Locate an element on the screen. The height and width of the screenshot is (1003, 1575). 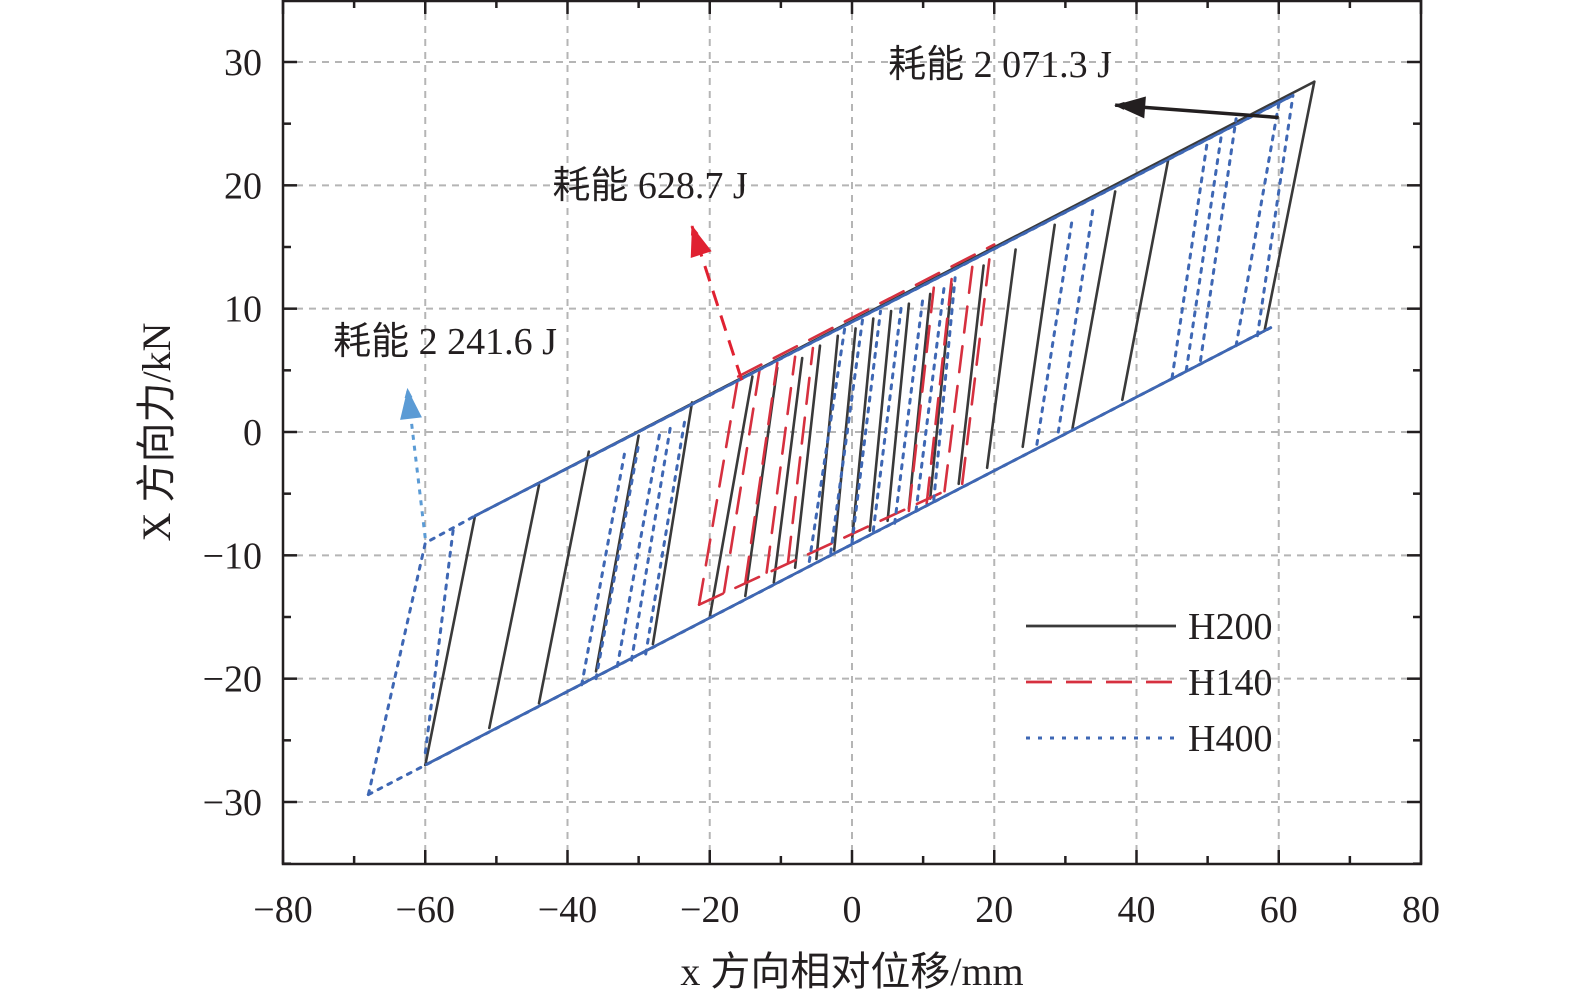
annotation-h400: 耗能 2 241.6 J is located at coordinates (445, 430).